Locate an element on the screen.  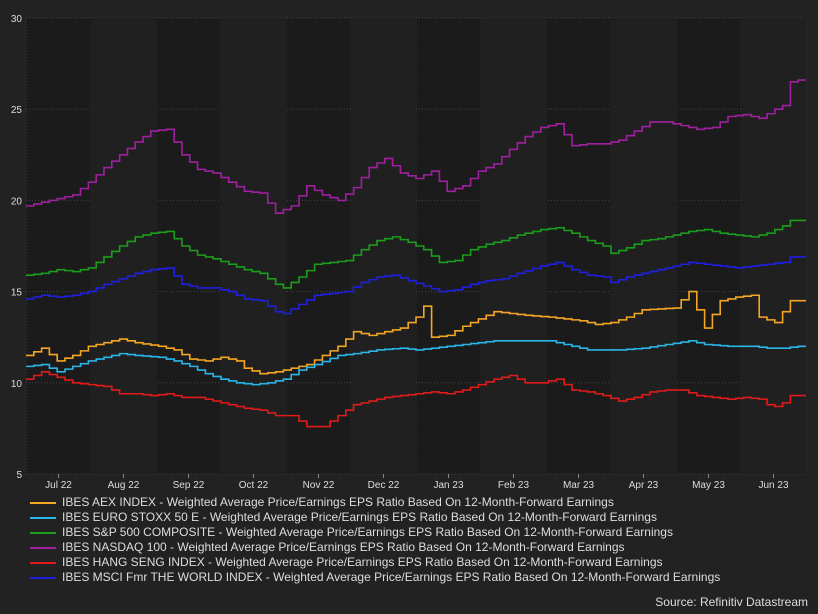
x-tick-label: Nov 22 is located at coordinates (319, 485).